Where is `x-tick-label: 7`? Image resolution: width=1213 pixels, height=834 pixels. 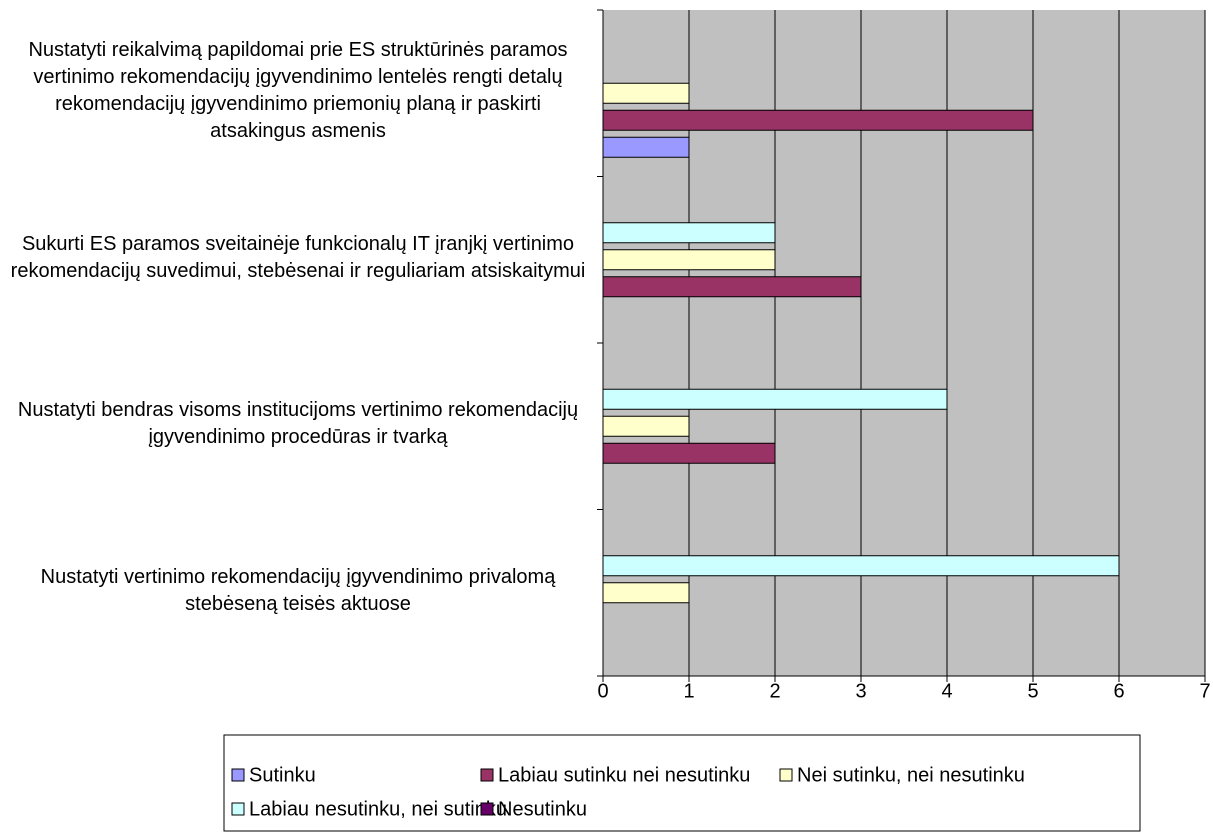
x-tick-label: 7 is located at coordinates (1204, 691).